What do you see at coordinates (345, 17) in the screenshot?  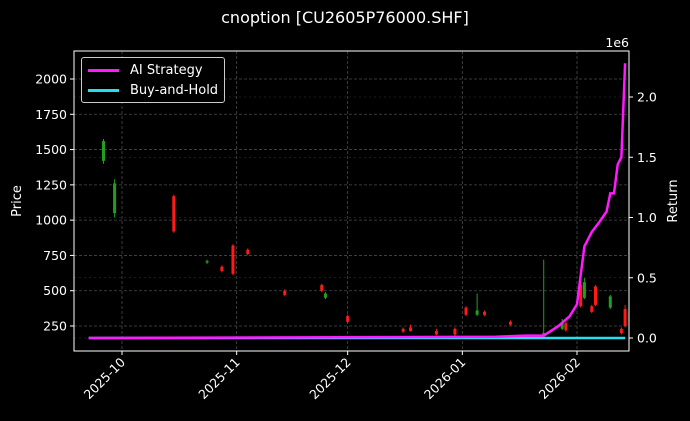 I see `chart-title: cnoption [CU2605P76000.SHF]` at bounding box center [345, 17].